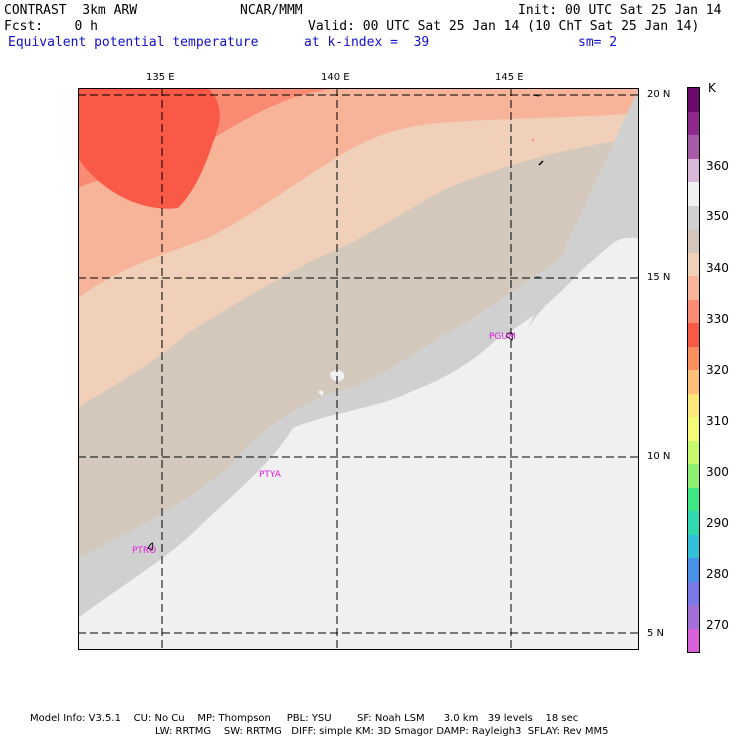 The image size is (740, 740). Describe the element at coordinates (717, 472) in the screenshot. I see `colorbar-label-300: 300` at that location.